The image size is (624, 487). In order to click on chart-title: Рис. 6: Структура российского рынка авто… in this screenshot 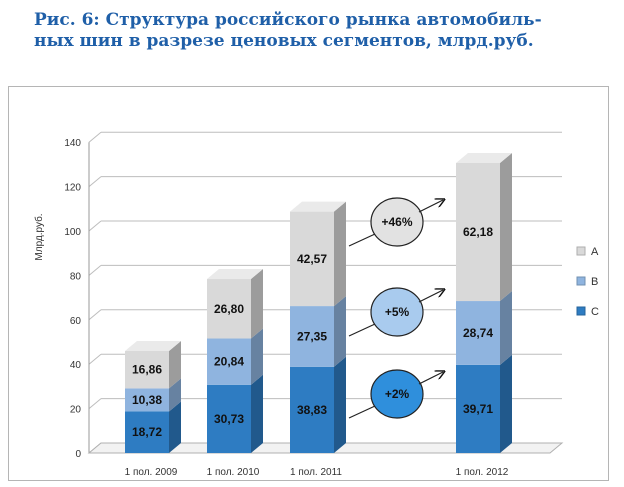, I will do `click(314, 31)`.